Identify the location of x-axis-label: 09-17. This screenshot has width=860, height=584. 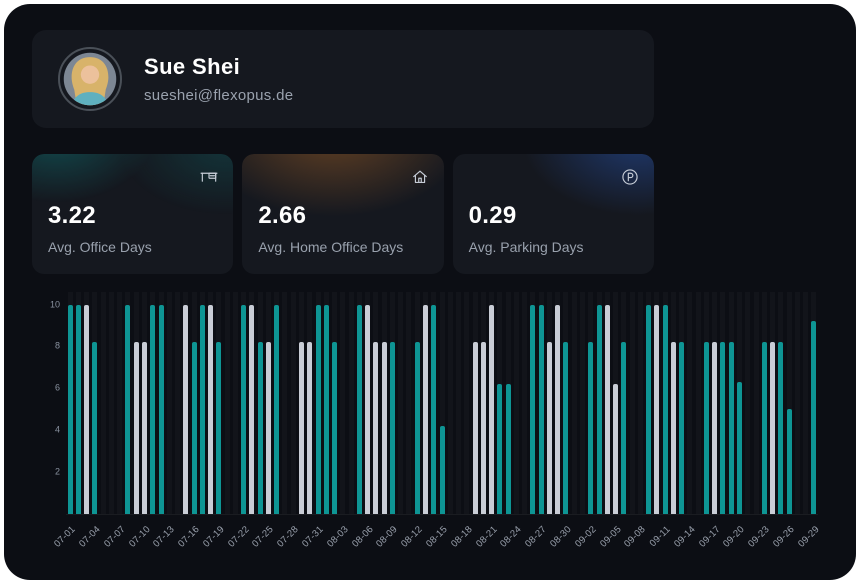
(709, 537).